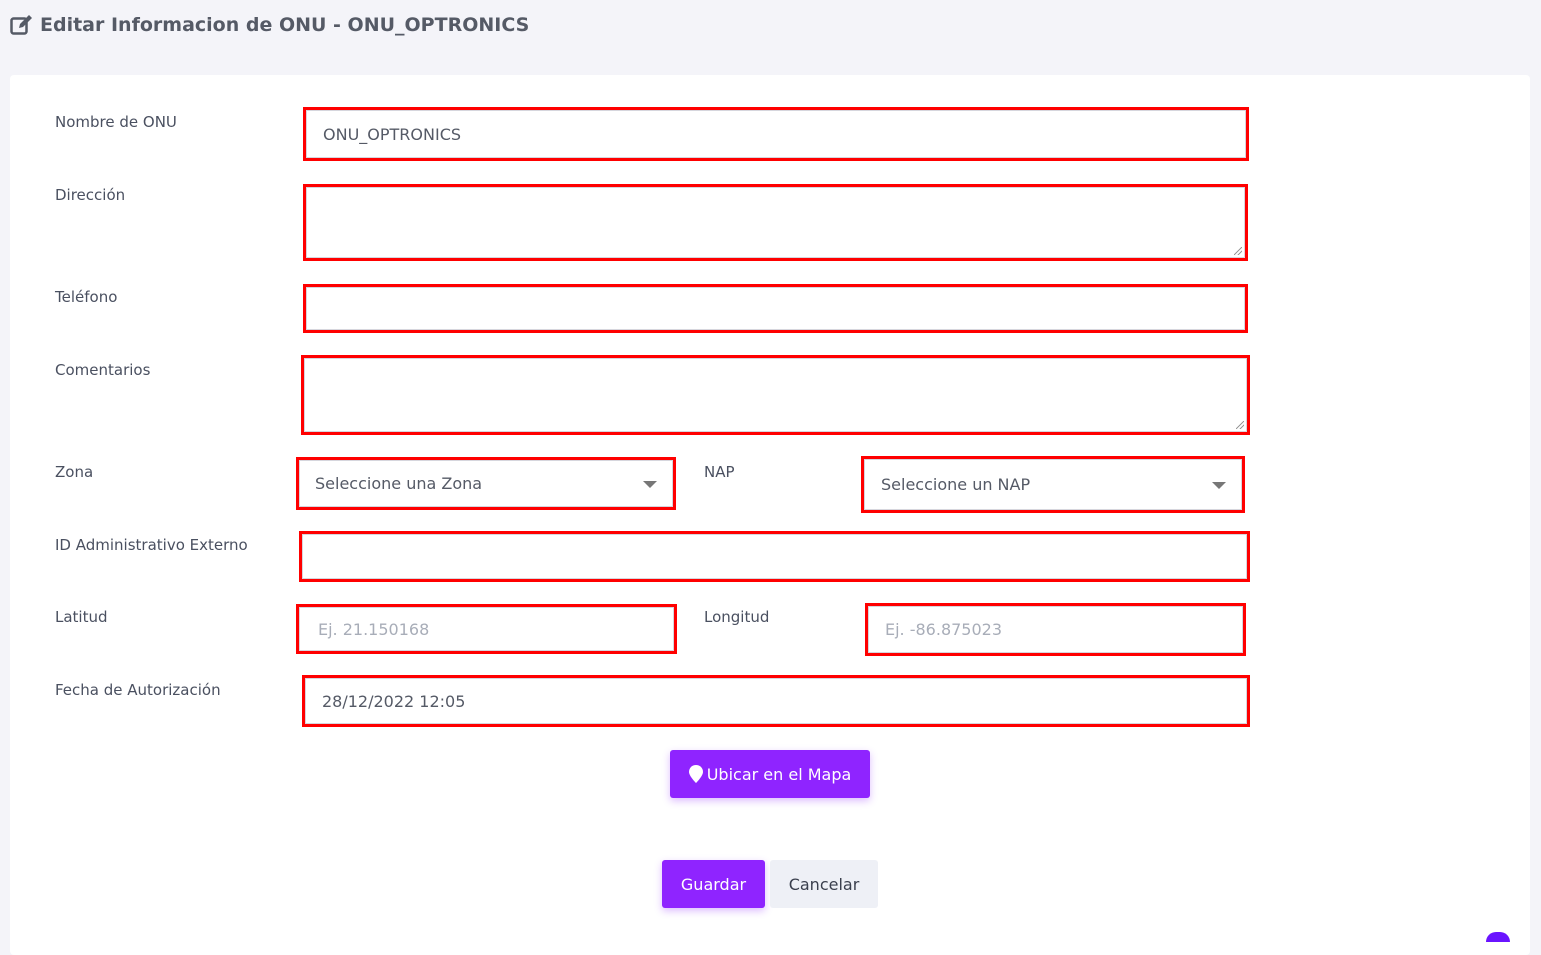 This screenshot has width=1541, height=955. Describe the element at coordinates (695, 774) in the screenshot. I see `map-marker-icon` at that location.